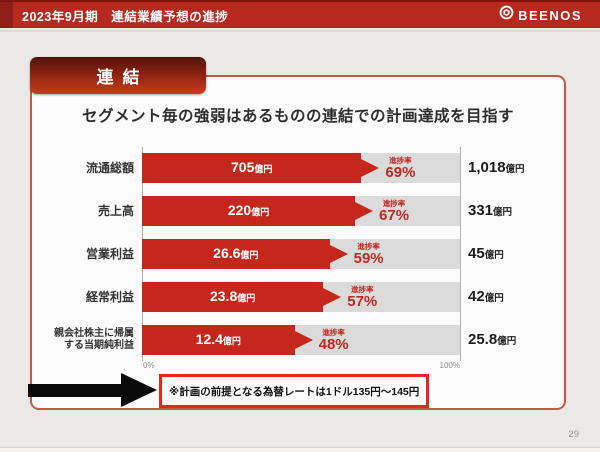 The width and height of the screenshot is (600, 452). Describe the element at coordinates (300, 14) in the screenshot. I see `slide-header-bar: 2023年9月期 連結業績予想の進捗 BEENOS` at that location.